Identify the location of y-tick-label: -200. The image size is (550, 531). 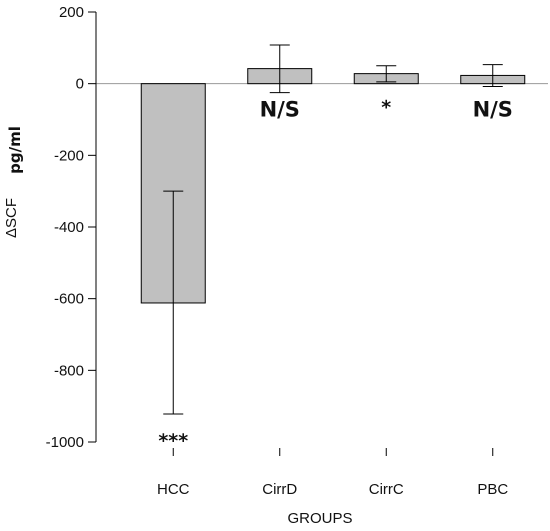
(69, 155).